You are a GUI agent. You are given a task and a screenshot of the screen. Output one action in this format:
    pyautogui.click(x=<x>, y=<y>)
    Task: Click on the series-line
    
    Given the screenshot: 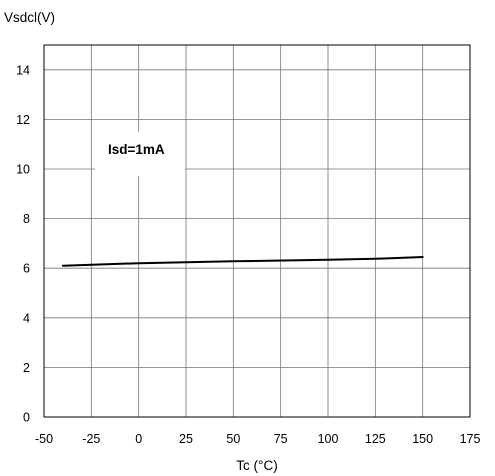 What is the action you would take?
    pyautogui.click(x=242, y=261)
    